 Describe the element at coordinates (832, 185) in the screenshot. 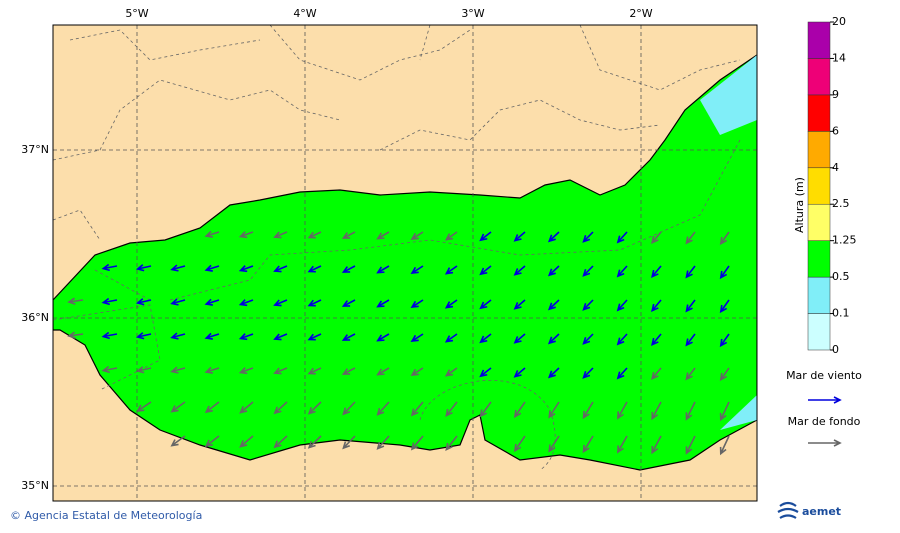

I see `colorbar: 0 0.1 0.5 1.25 2.5 4 6 9 14 20` at that location.